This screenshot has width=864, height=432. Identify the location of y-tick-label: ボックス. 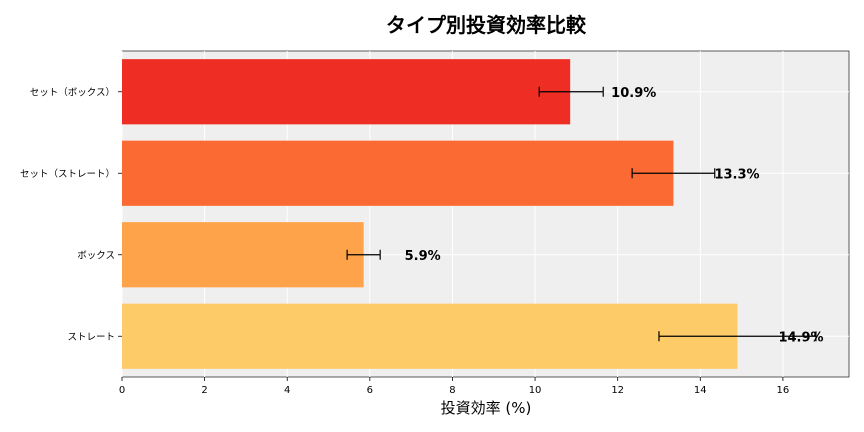
(96, 255).